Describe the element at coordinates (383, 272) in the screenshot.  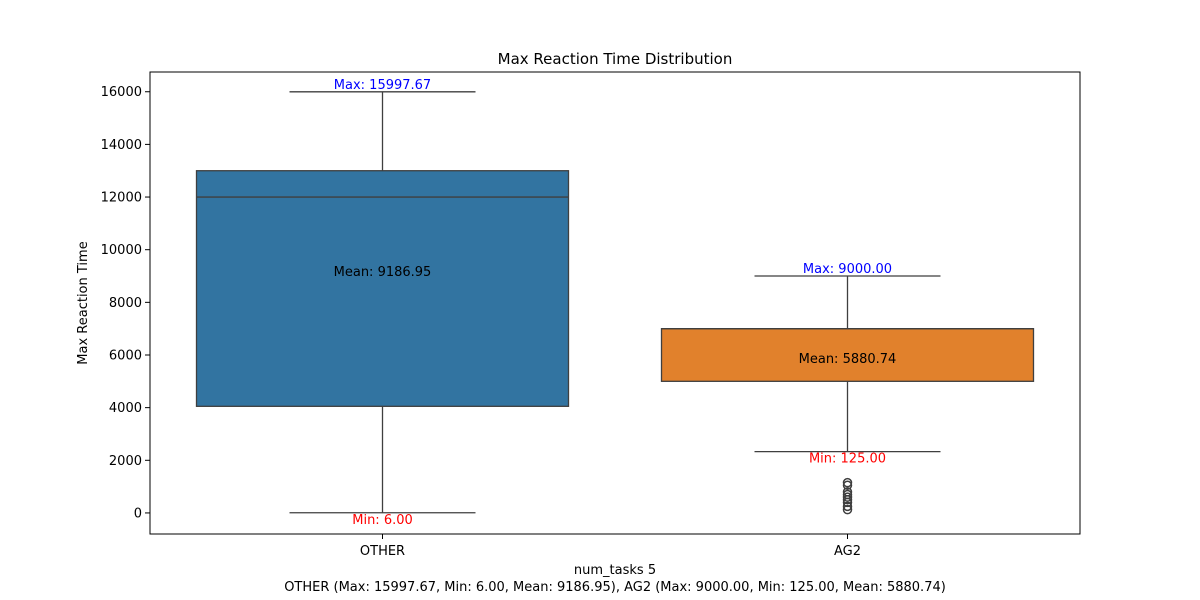
I see `mean-annotation: Mean: 9186.95` at that location.